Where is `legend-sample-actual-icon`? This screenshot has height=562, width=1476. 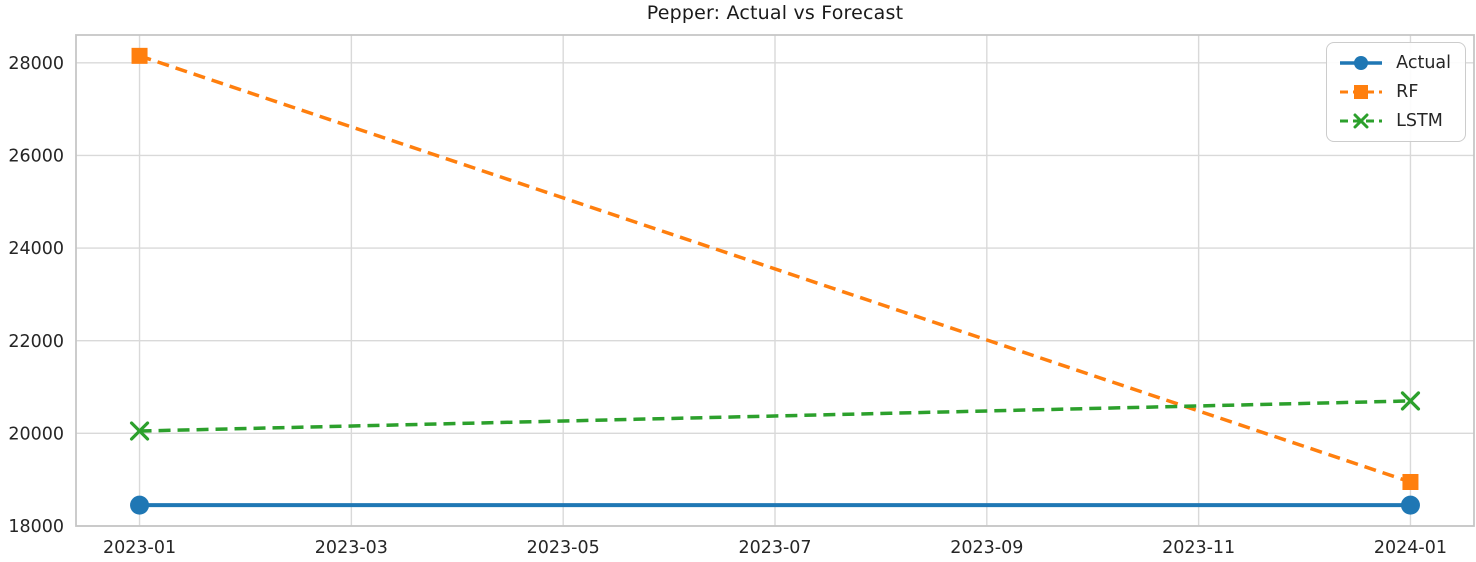 legend-sample-actual-icon is located at coordinates (1361, 63).